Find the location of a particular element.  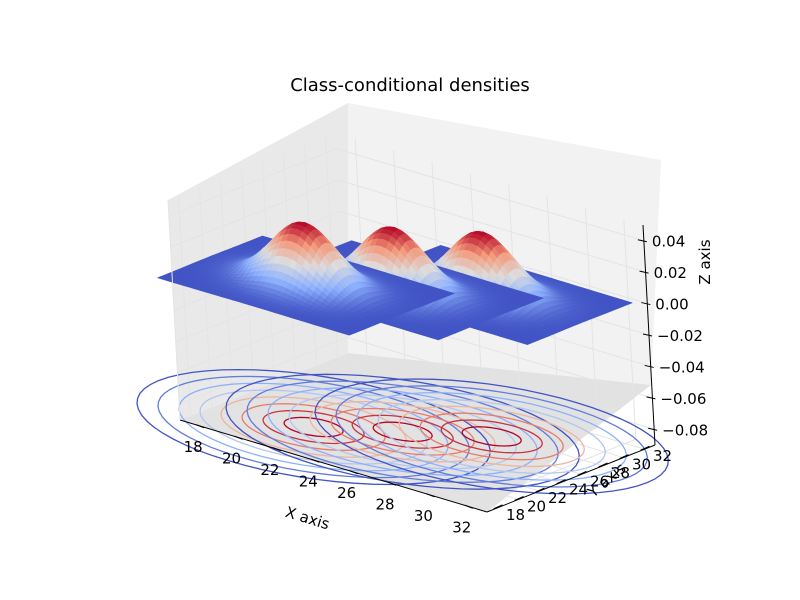

x-tick-label: 18 is located at coordinates (193, 447).